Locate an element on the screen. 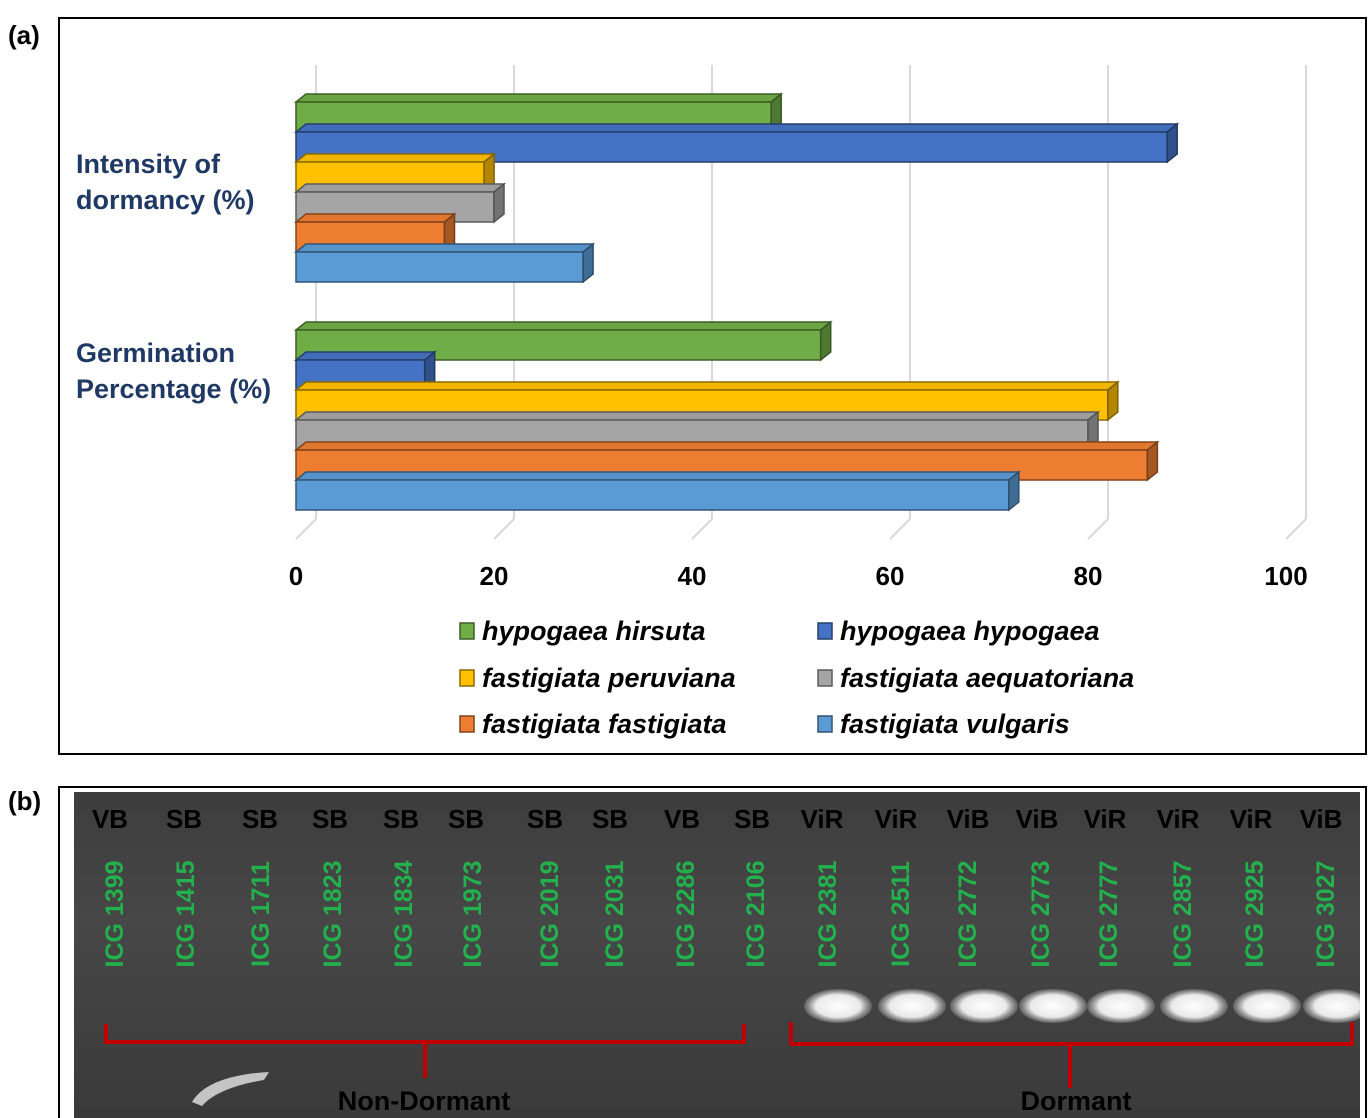 This screenshot has height=1118, width=1369. gel-artifact is located at coordinates (230, 1089).